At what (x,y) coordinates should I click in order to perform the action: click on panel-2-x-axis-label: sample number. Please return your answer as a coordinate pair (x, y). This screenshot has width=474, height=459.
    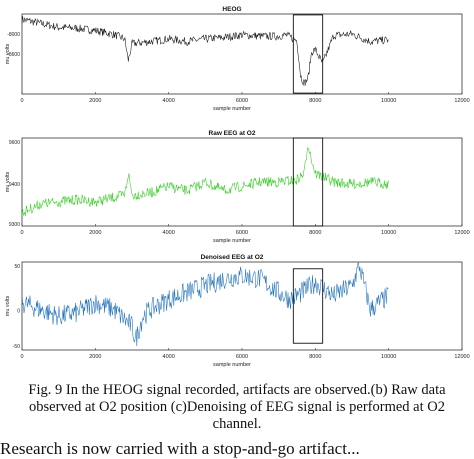
    Looking at the image, I should click on (232, 241).